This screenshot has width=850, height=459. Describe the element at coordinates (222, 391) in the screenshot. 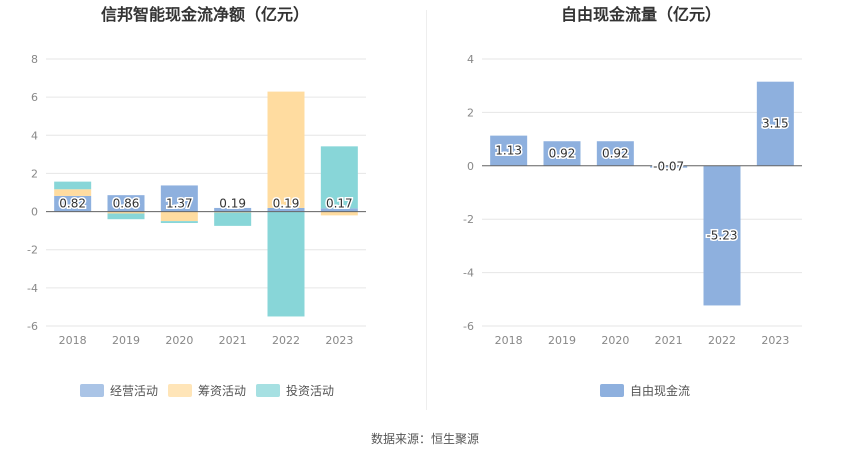

I see `legend-label: 筹资活动` at that location.